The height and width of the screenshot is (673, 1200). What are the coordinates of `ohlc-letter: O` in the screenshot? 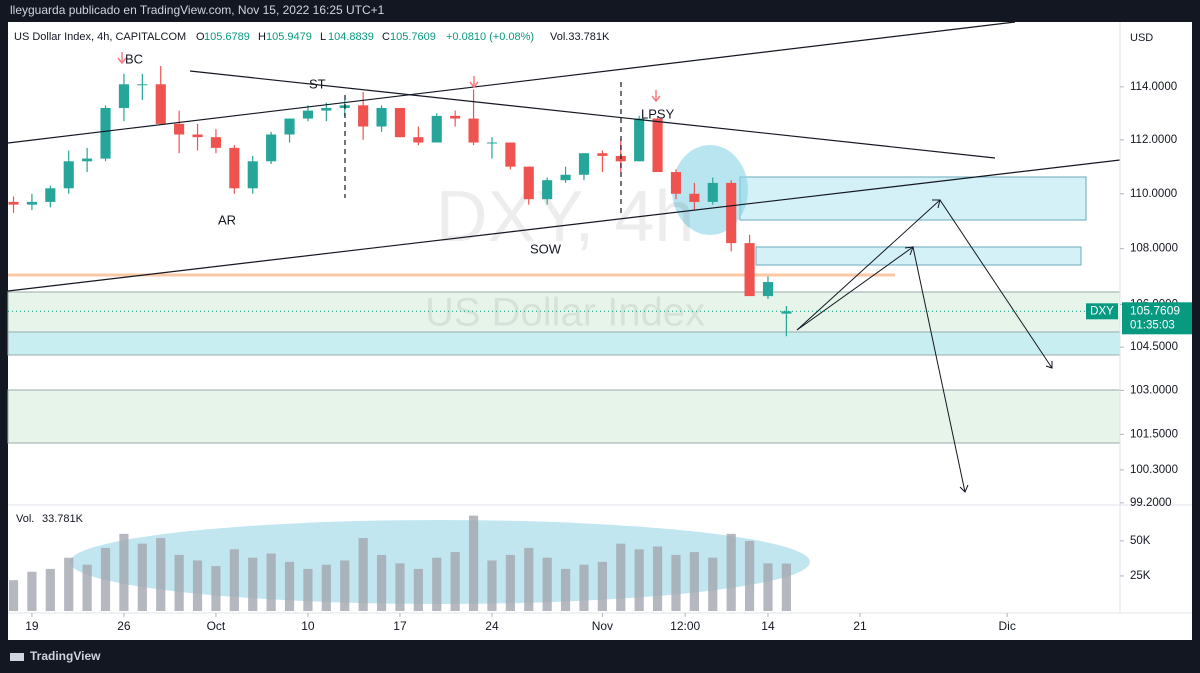 It's located at (200, 37).